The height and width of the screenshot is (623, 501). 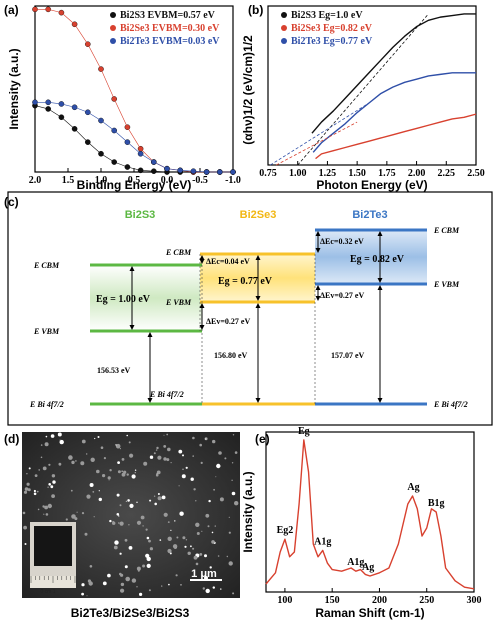 I want to click on bi2se3-core-label: E Bi 4f7/2, so click(x=166, y=394).